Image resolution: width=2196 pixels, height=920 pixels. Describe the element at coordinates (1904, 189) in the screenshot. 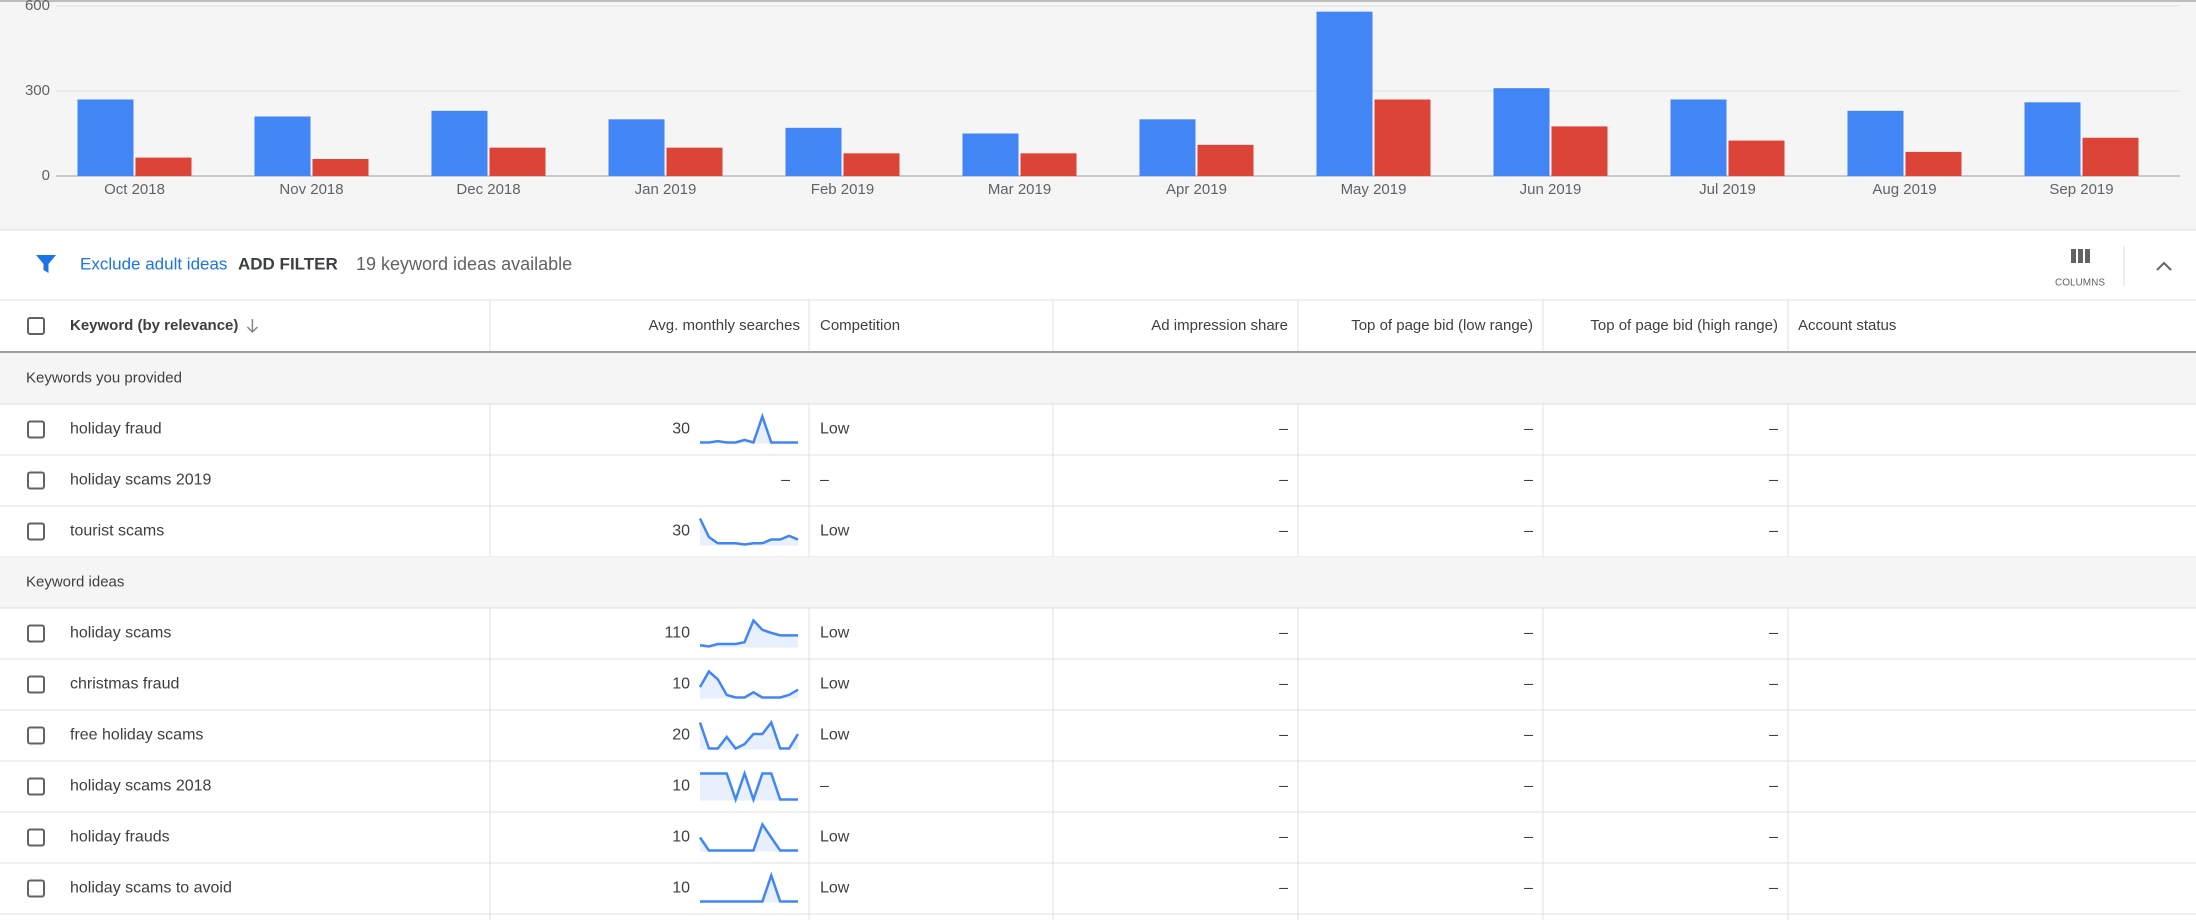

I see `x-tick-label: Aug 2019` at that location.